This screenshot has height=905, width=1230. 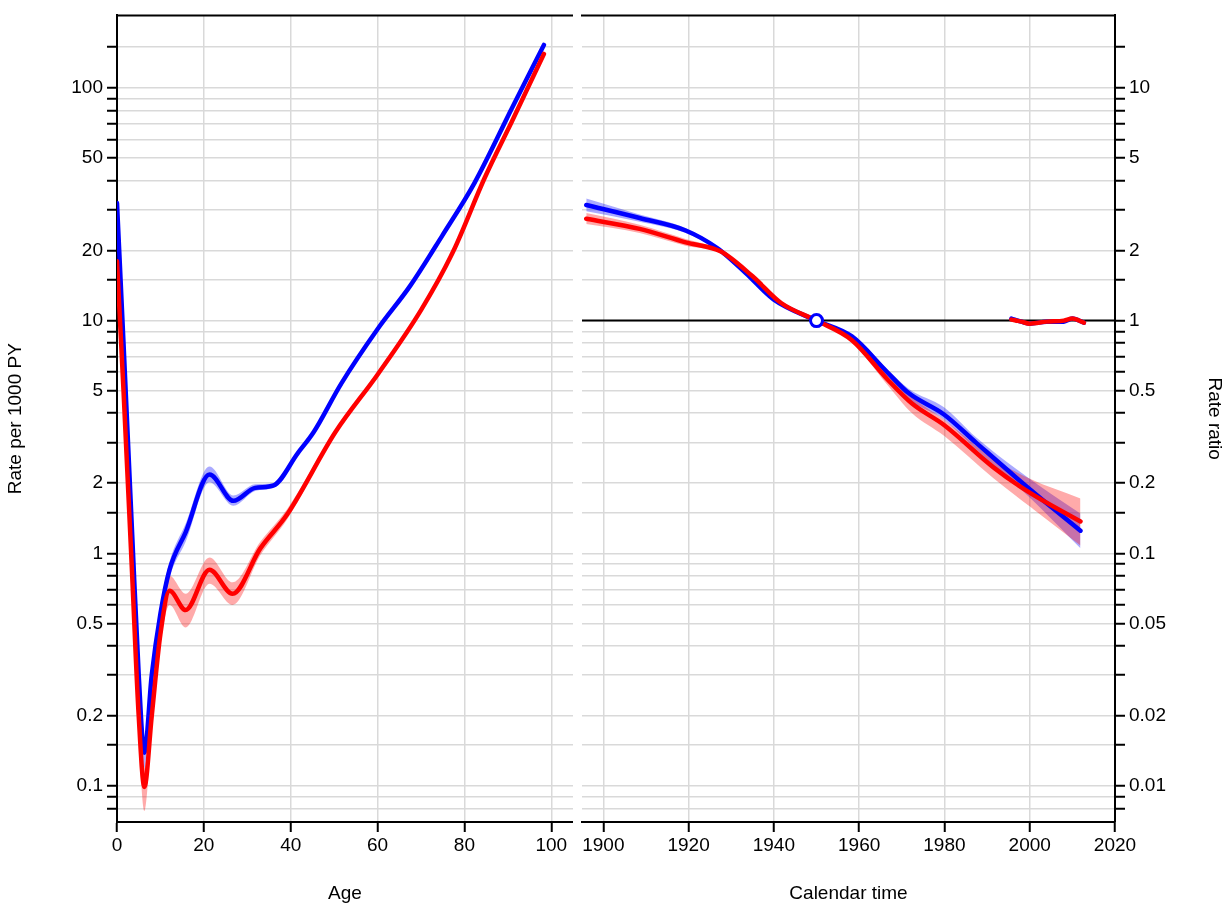 I want to click on y2-tick-label: 2, so click(x=1134, y=249).